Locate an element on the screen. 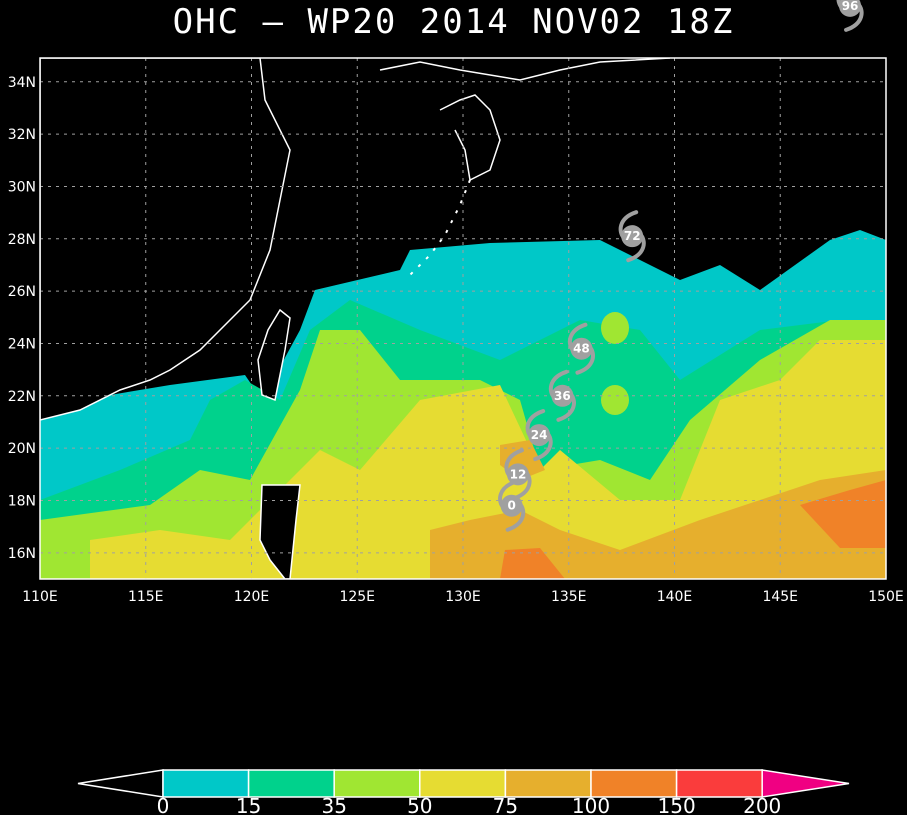 The width and height of the screenshot is (907, 815). tropical-cyclone-icon: 24 is located at coordinates (539, 435).